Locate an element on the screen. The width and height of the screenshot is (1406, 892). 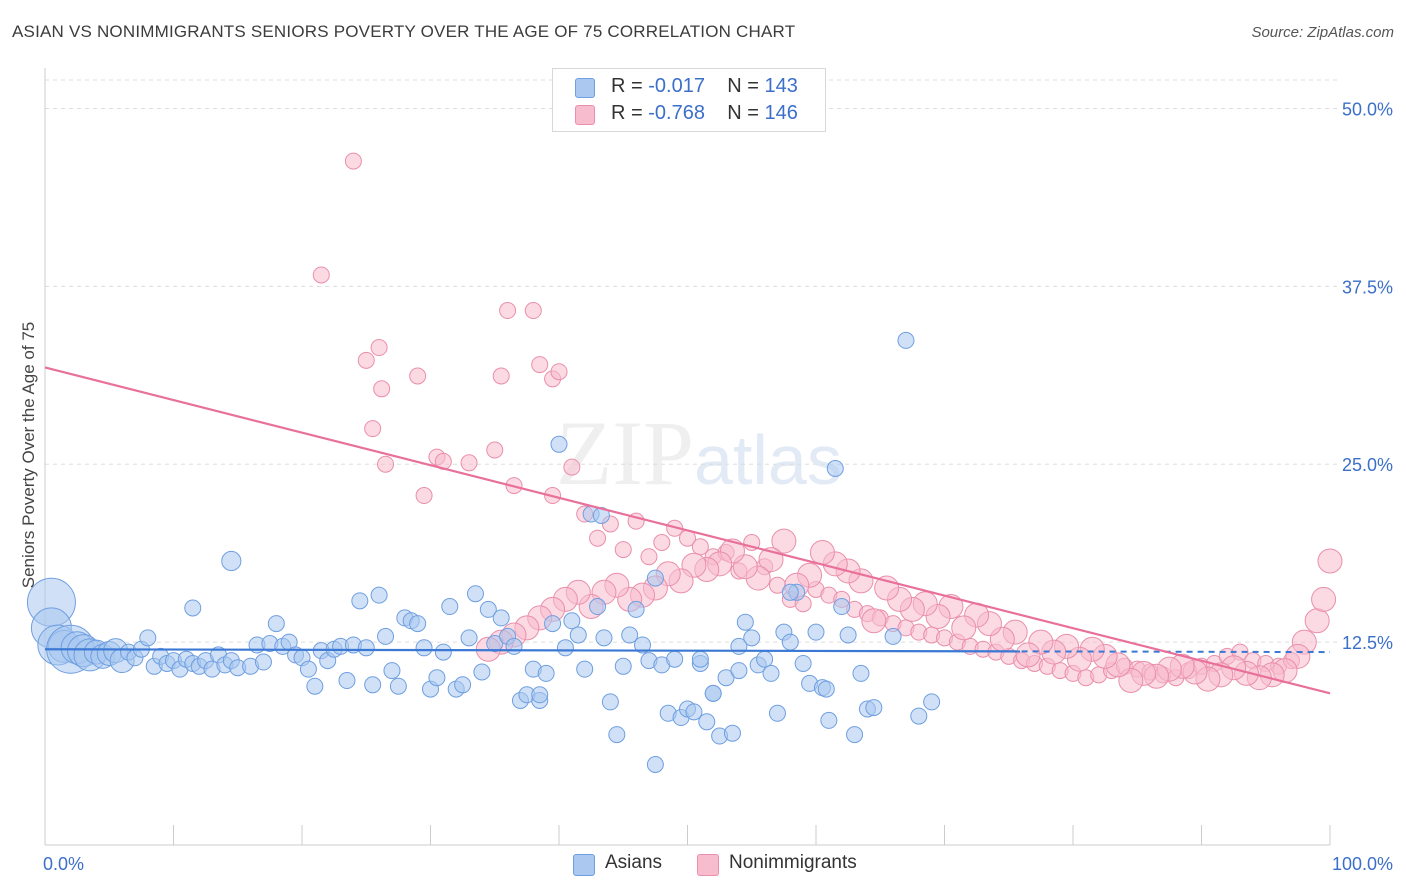
asians-n-value: 143 is located at coordinates (781, 86).